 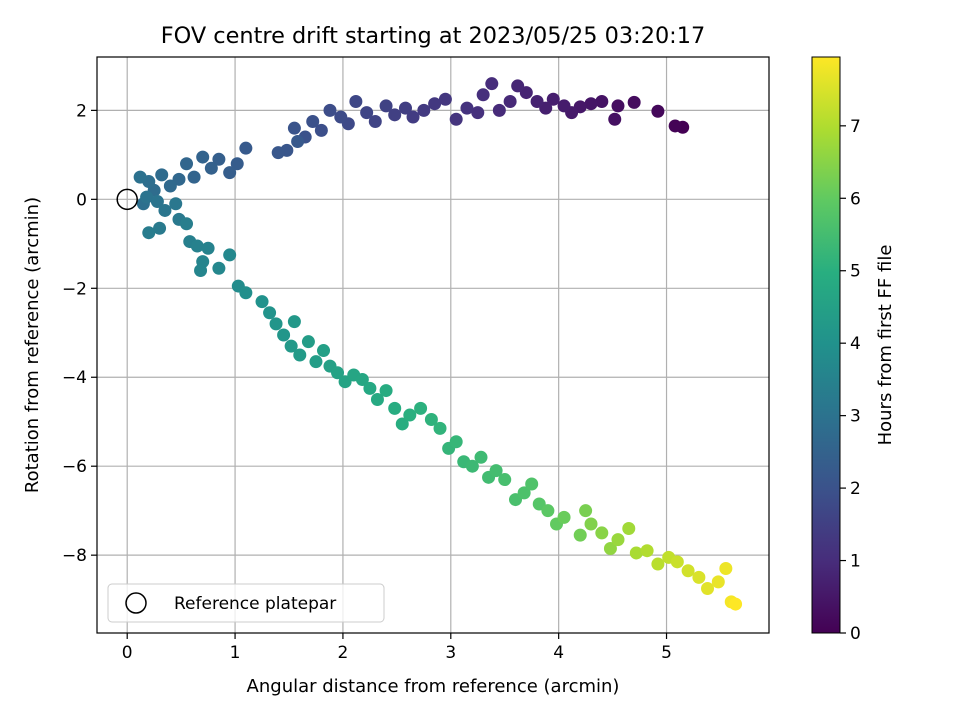 I want to click on legend: Reference platepar, so click(x=246, y=603).